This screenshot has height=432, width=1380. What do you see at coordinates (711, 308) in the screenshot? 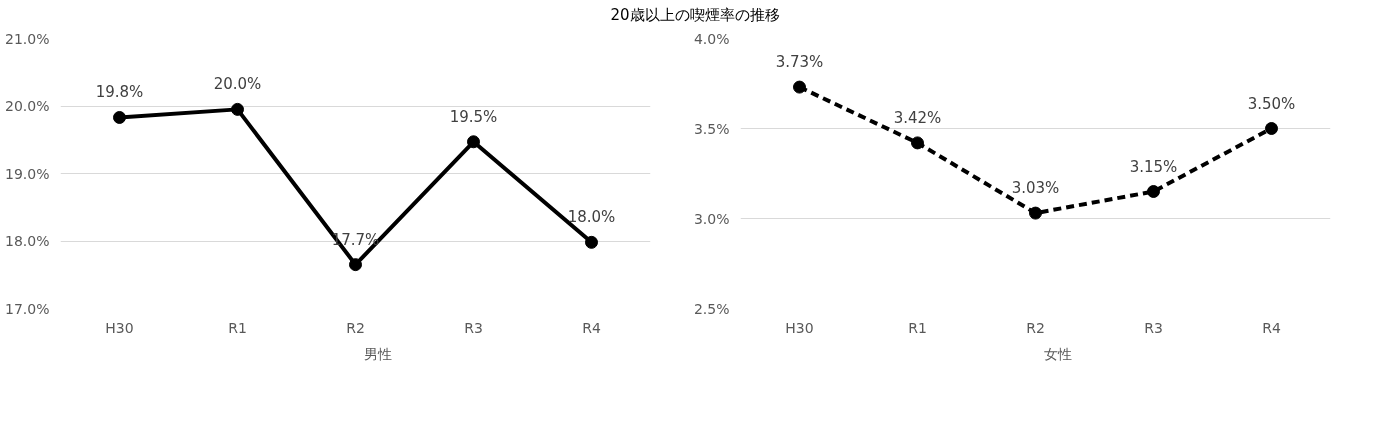
I see `y-tick-label: 2.5%` at bounding box center [711, 308].